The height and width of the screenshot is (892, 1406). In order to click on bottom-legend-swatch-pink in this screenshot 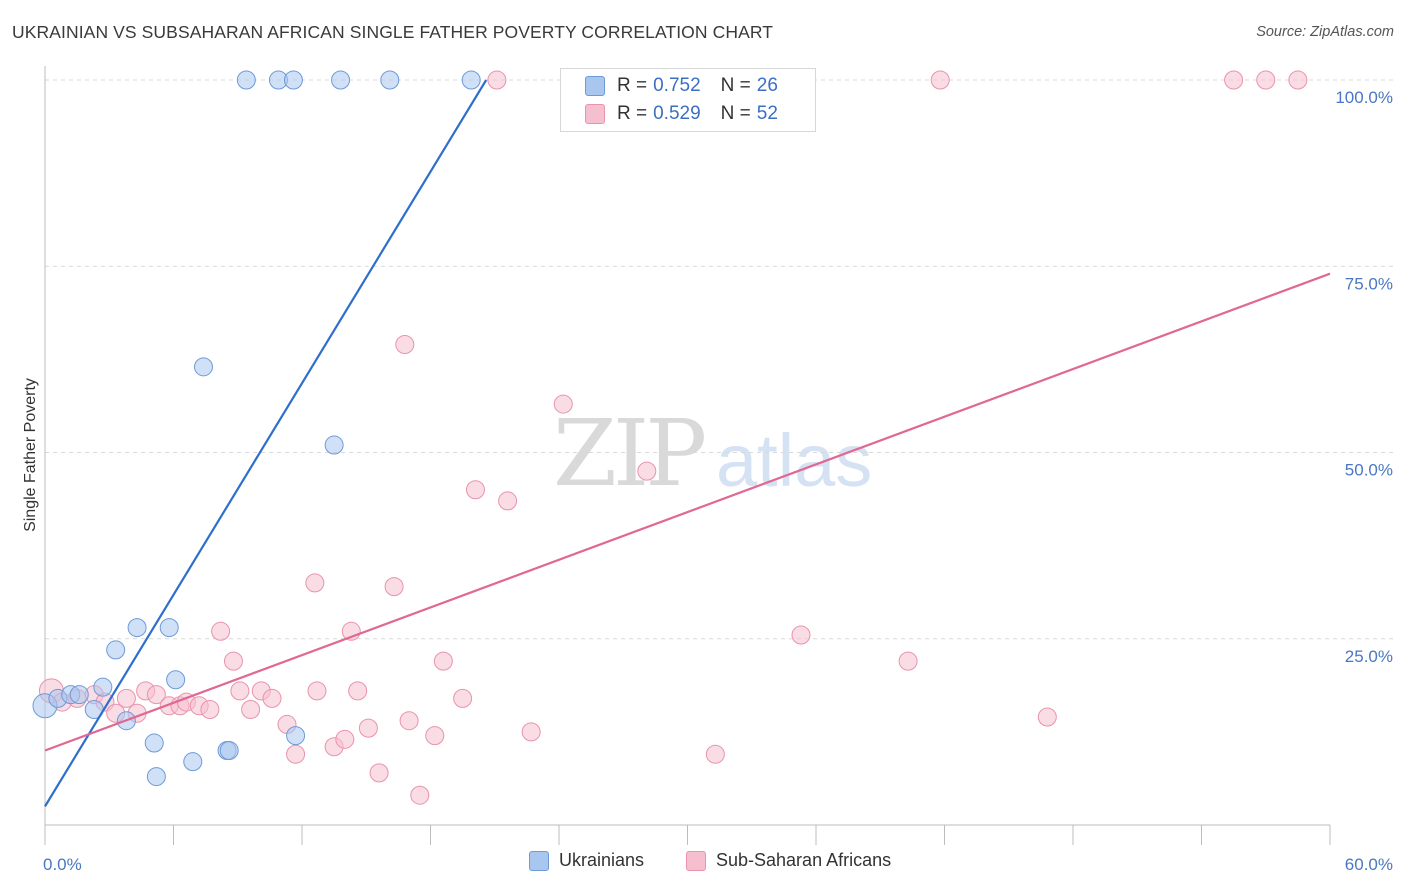, I will do `click(696, 860)`.